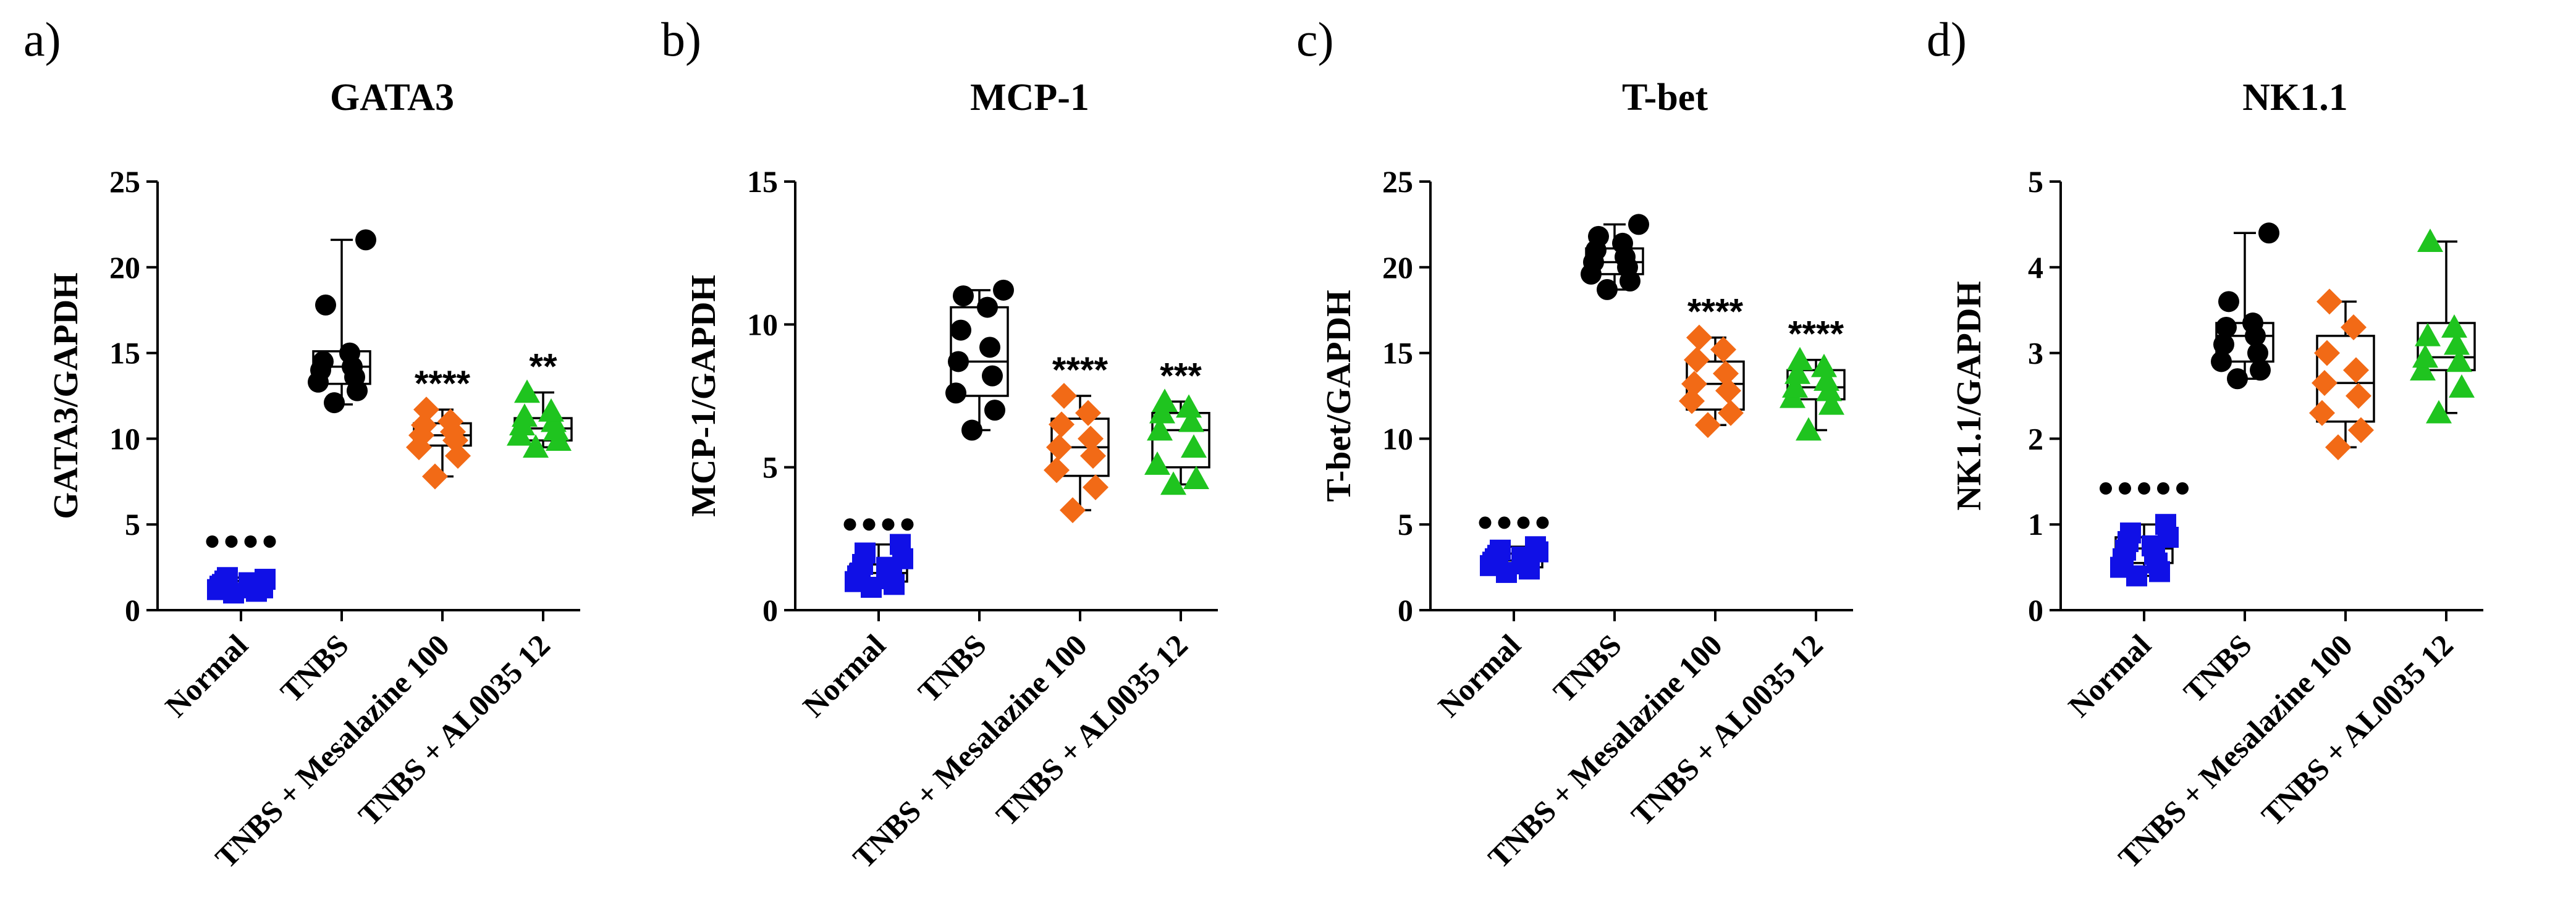  Describe the element at coordinates (1029, 98) in the screenshot. I see `chart-title: MCP-1` at that location.